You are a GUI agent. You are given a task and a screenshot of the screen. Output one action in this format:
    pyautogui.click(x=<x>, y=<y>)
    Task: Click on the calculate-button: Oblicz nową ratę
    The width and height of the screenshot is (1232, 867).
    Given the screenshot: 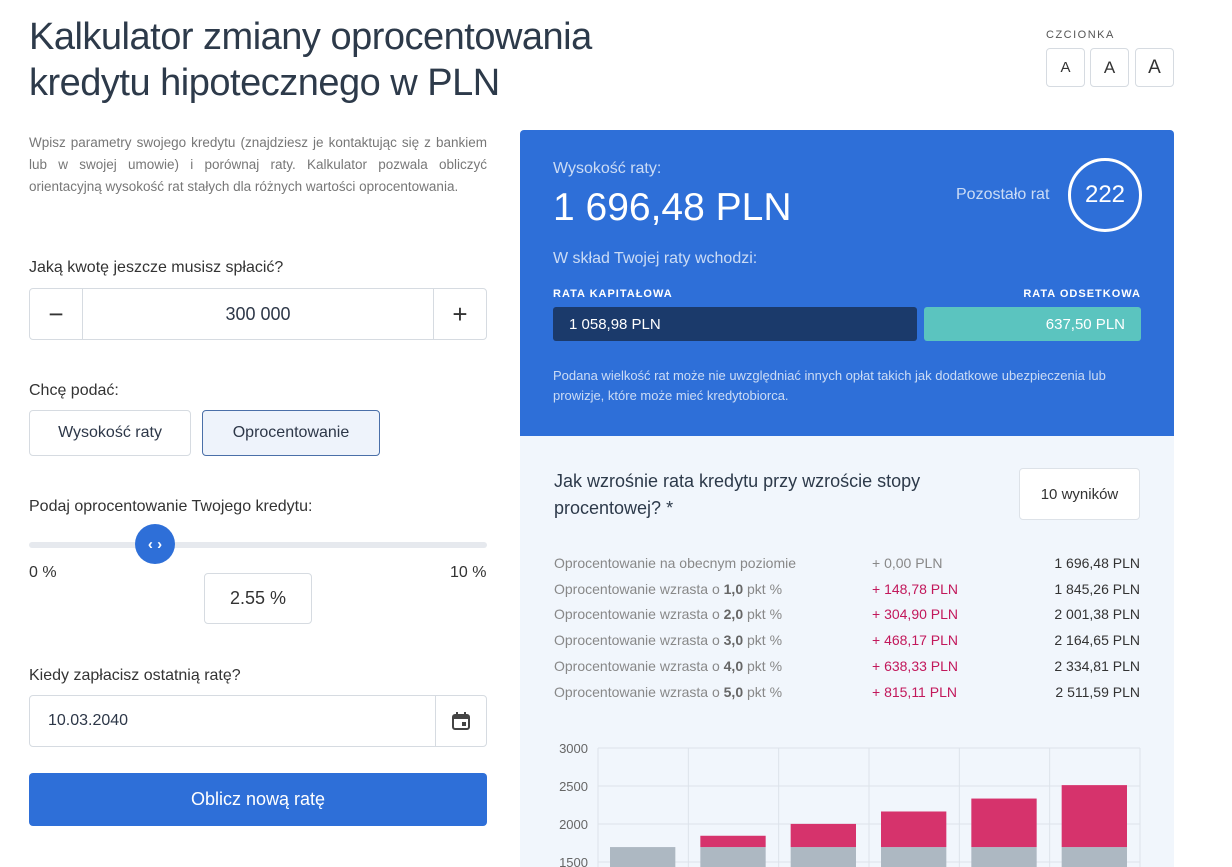 What is the action you would take?
    pyautogui.click(x=258, y=799)
    